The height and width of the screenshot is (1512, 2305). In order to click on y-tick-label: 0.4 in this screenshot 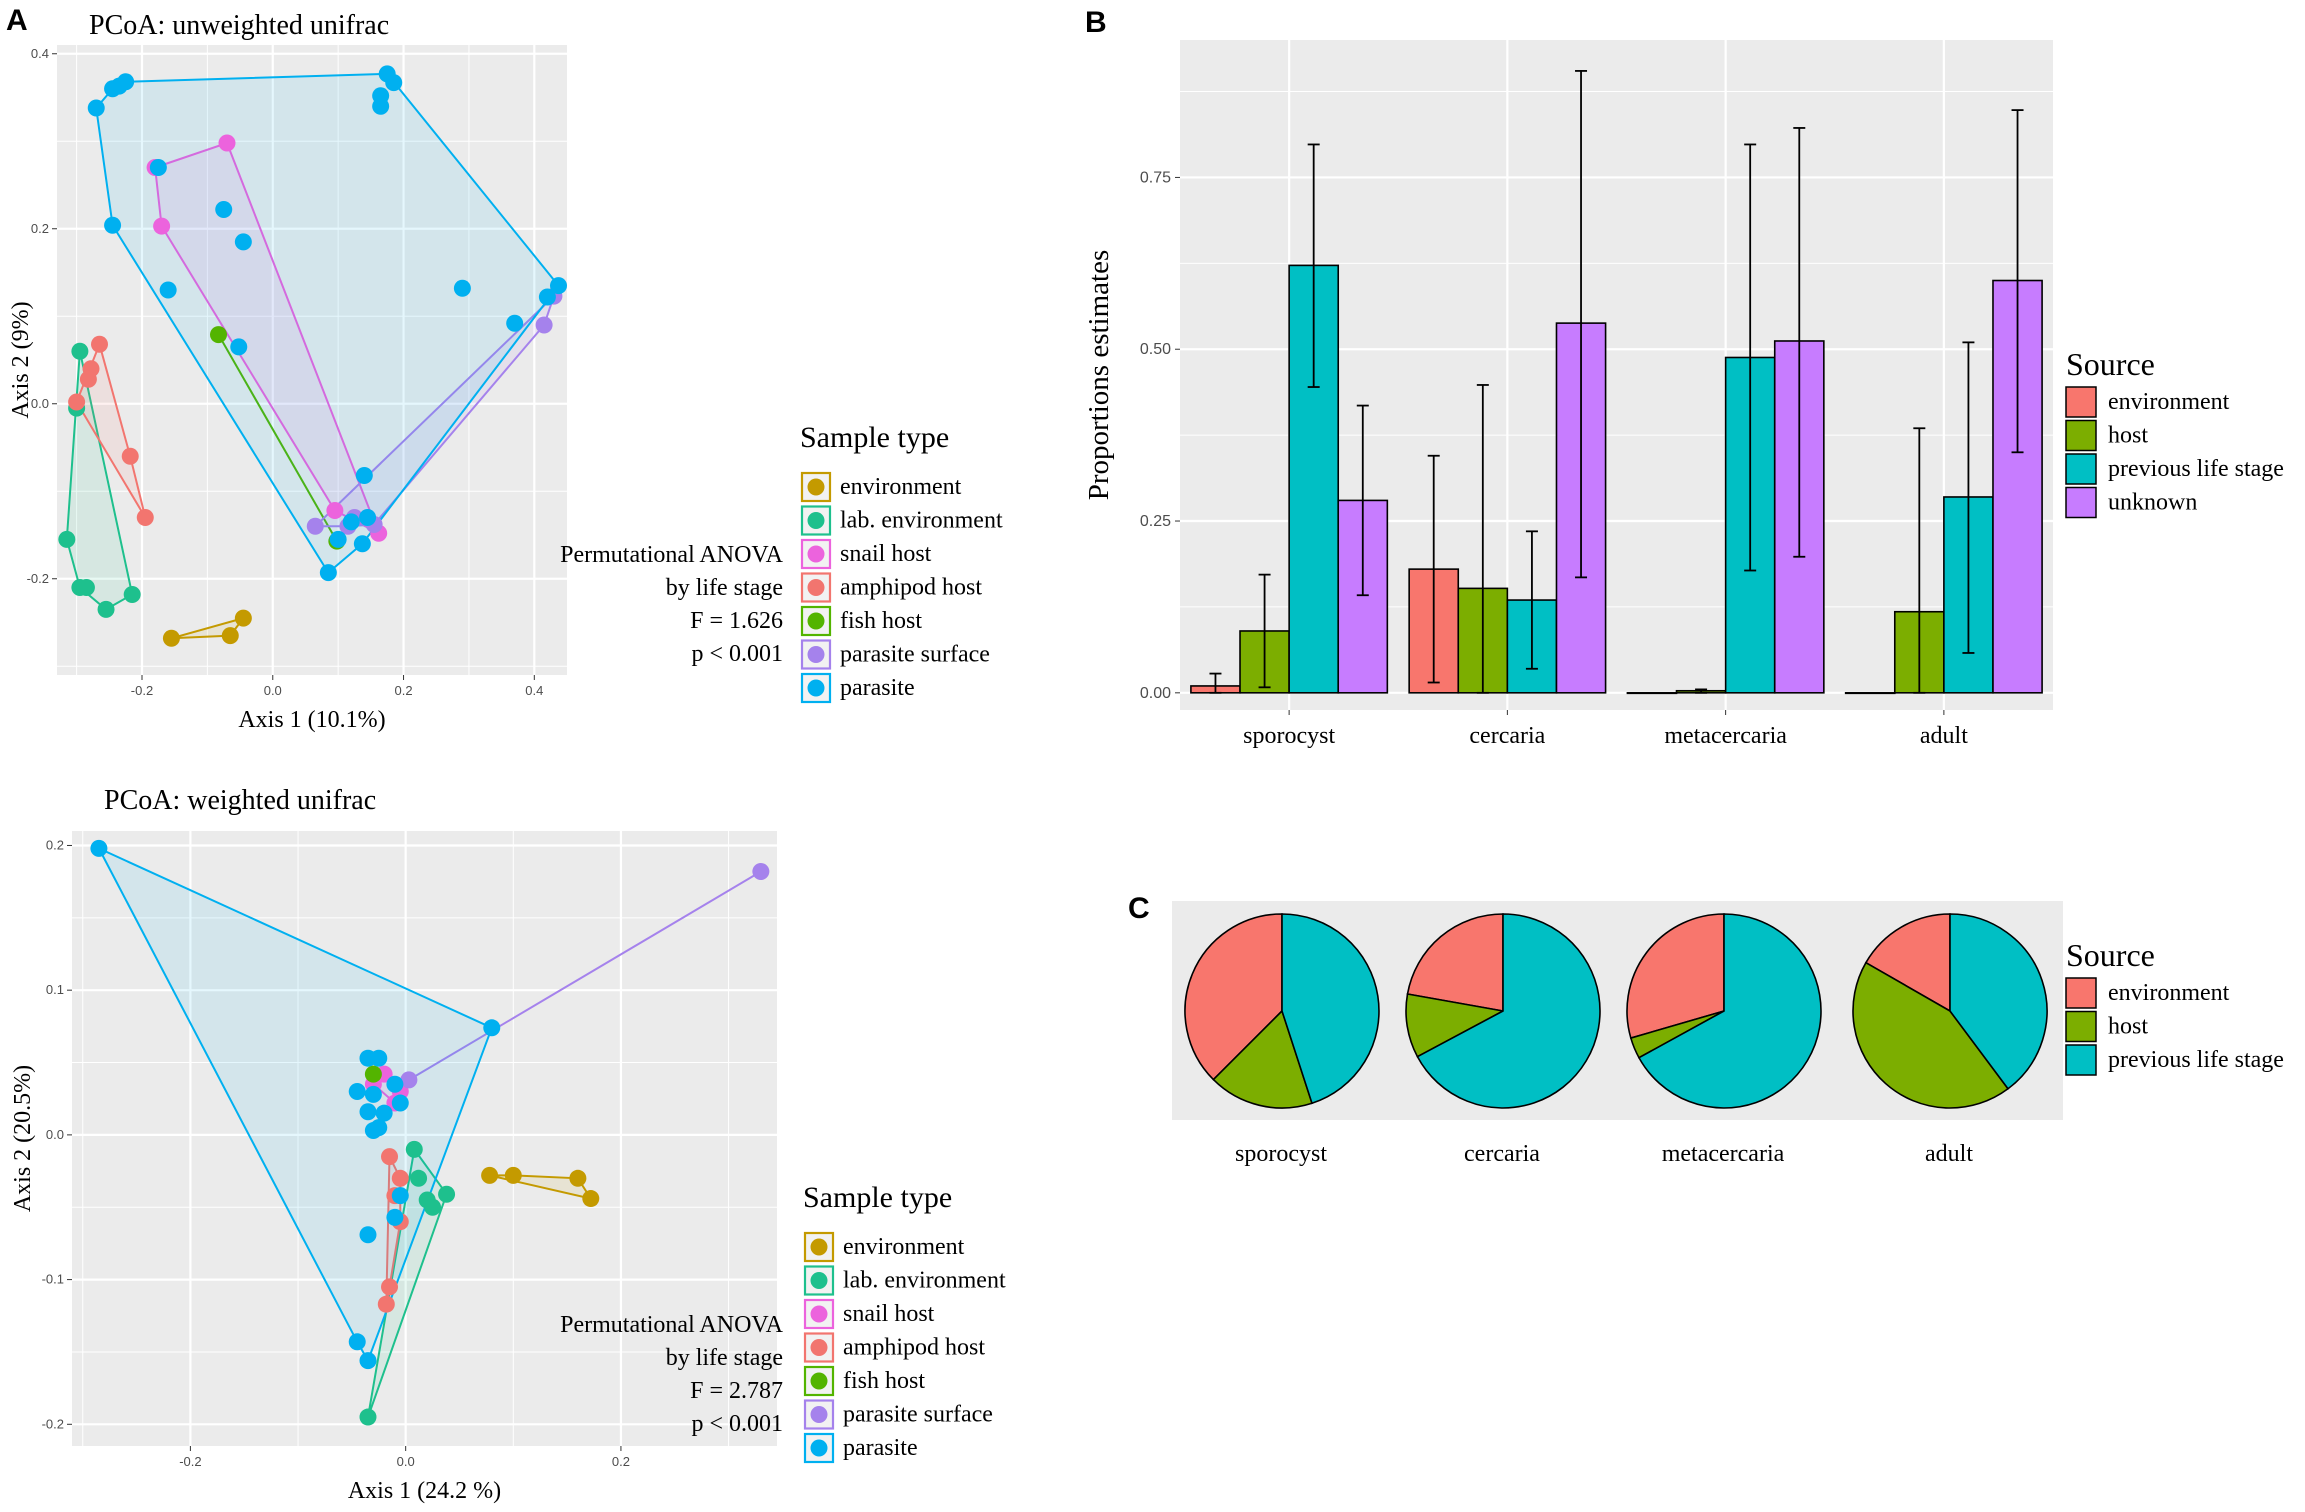, I will do `click(40, 53)`.